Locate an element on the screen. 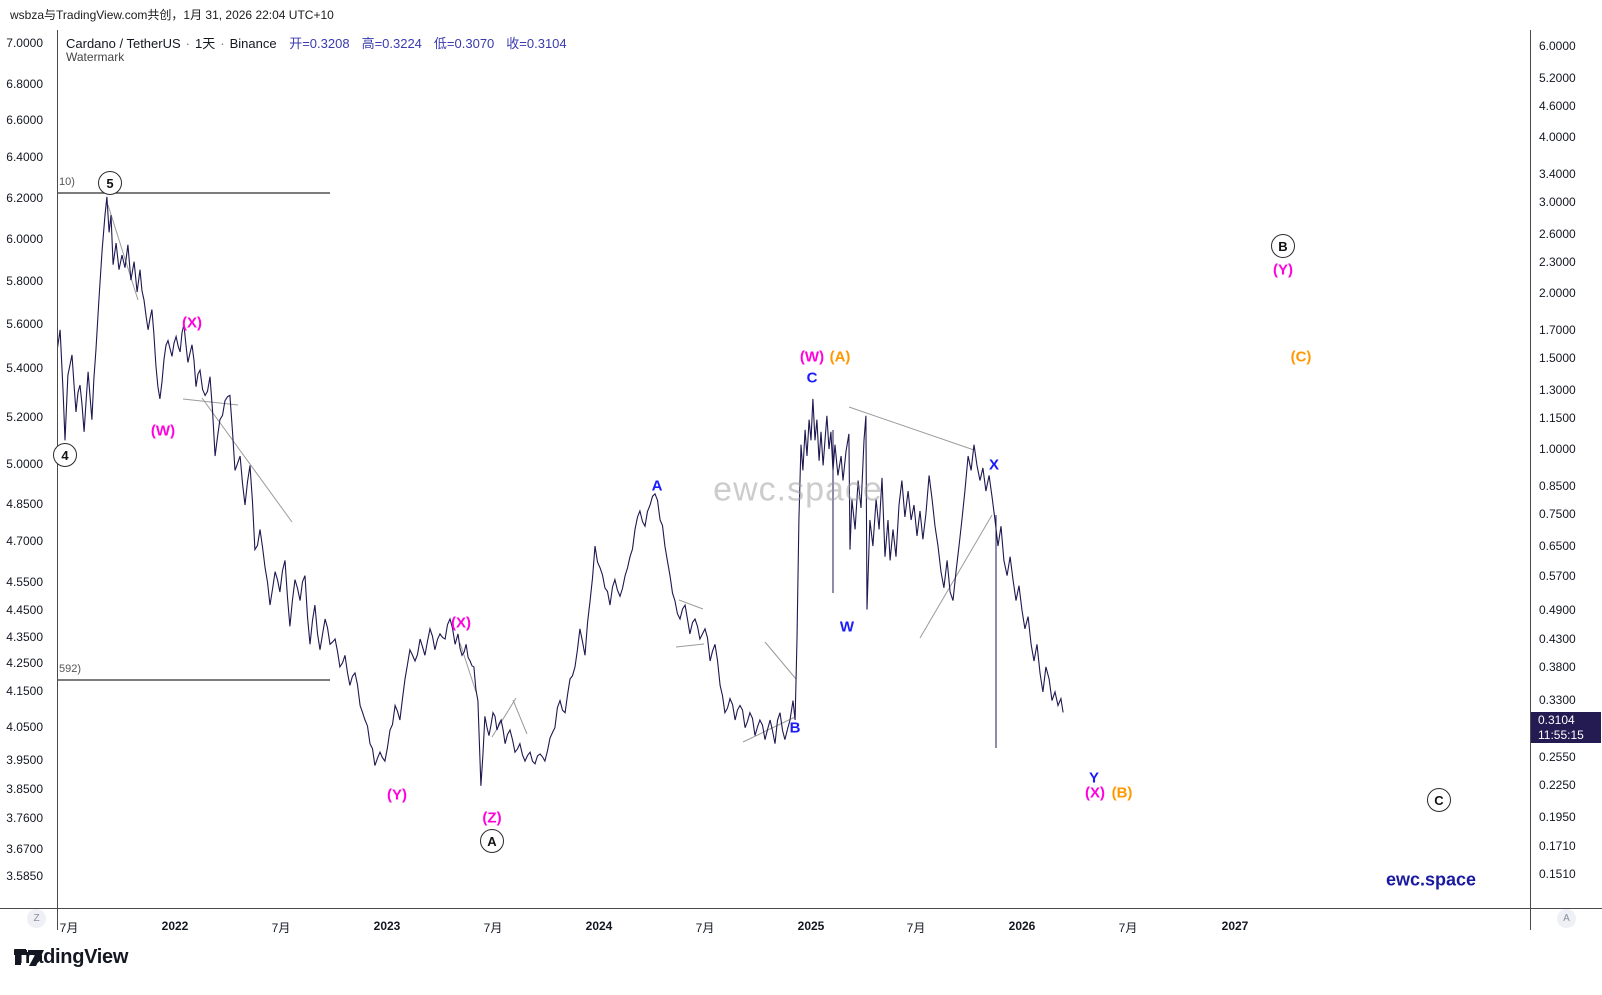  left-axis-line is located at coordinates (57, 480).